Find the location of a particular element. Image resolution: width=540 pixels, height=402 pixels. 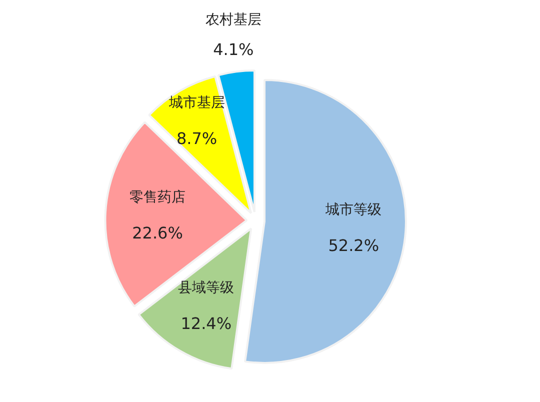

slice-label: 农村基层 is located at coordinates (233, 20).